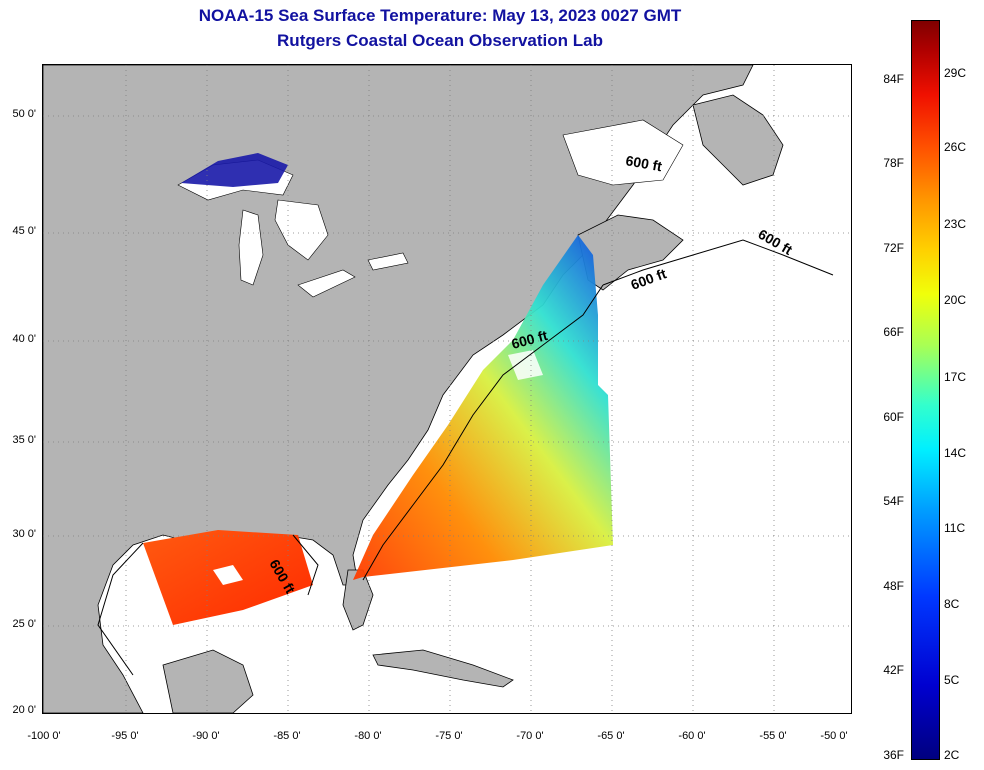 The height and width of the screenshot is (770, 984). What do you see at coordinates (893, 332) in the screenshot?
I see `colorbar-label-66f: 66F` at bounding box center [893, 332].